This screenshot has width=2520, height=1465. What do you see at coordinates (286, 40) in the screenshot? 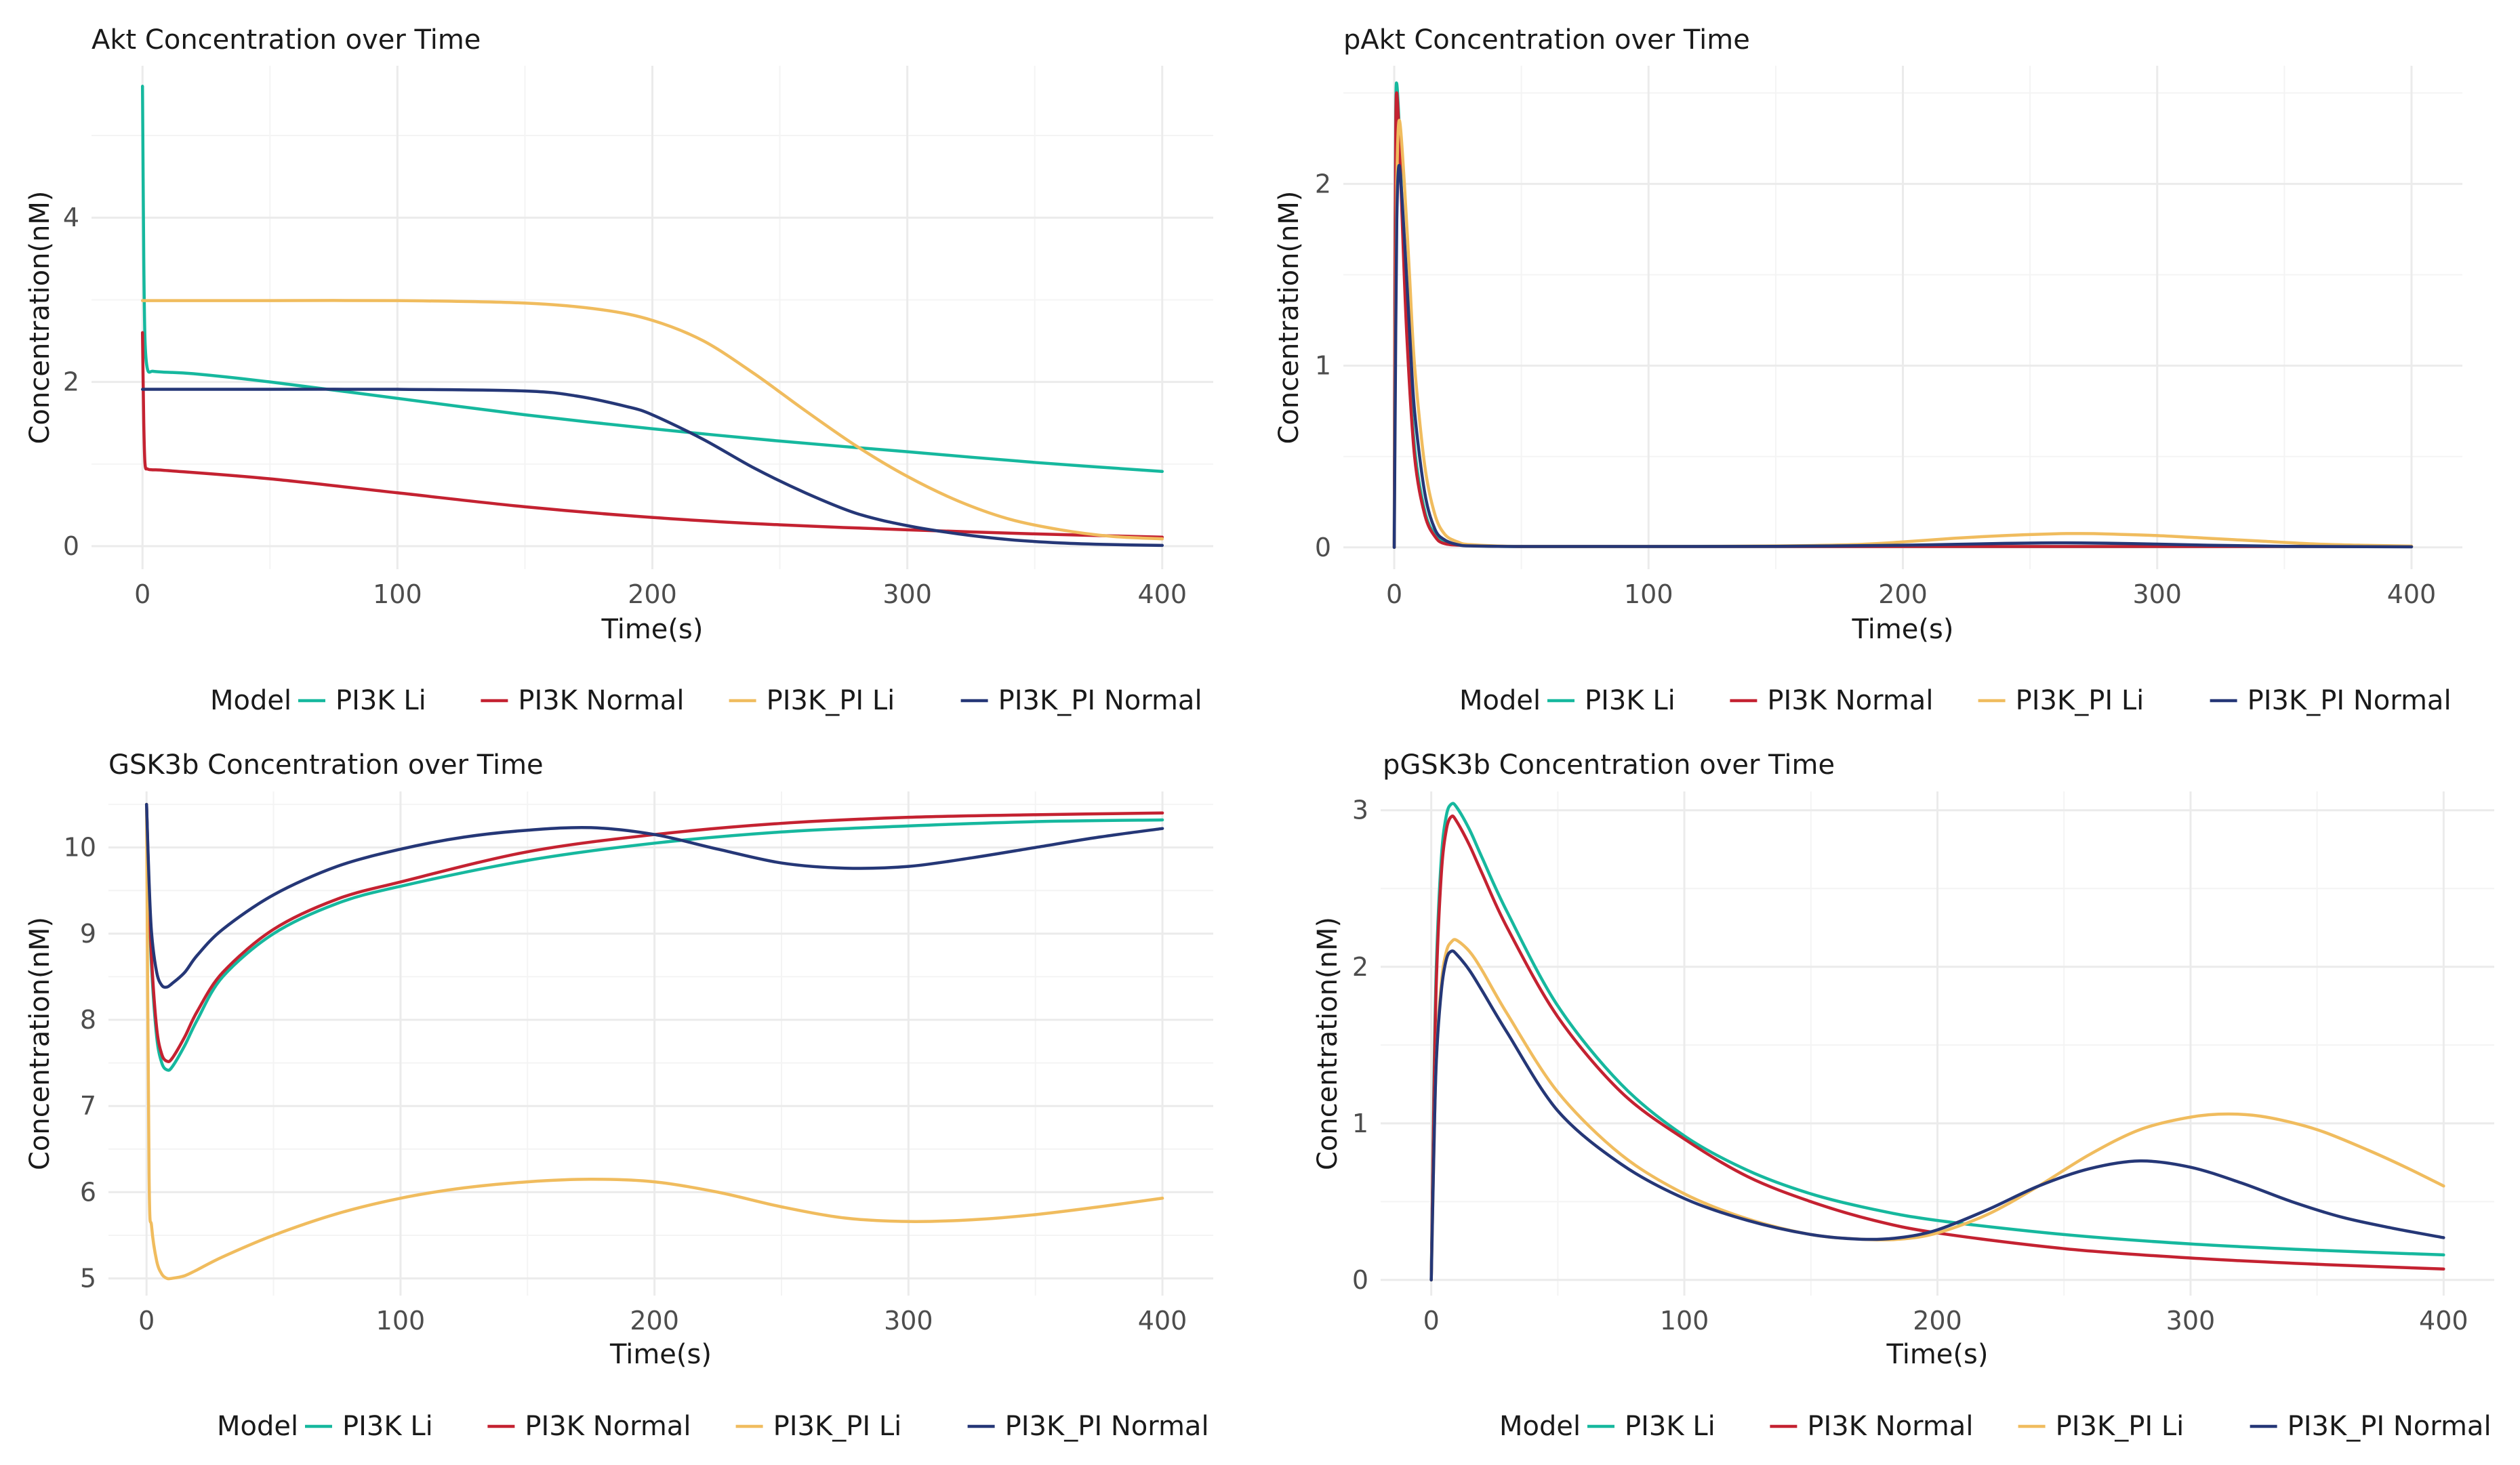
I see `chart-title: Akt Concentration over Time` at bounding box center [286, 40].